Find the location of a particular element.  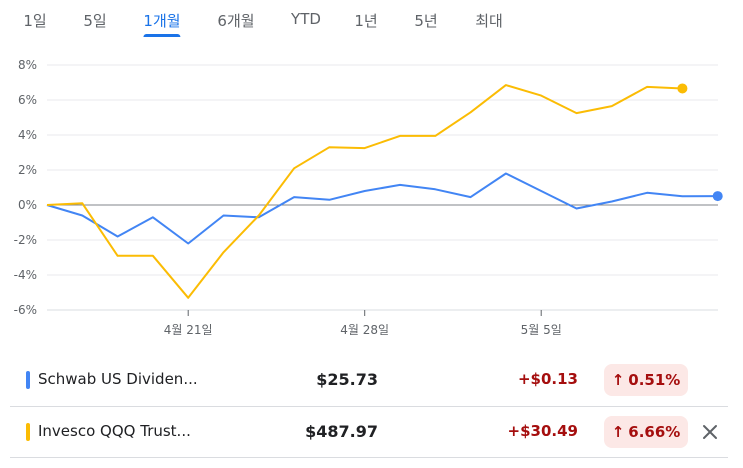

x-tick-label: 4월 28일 is located at coordinates (364, 330).